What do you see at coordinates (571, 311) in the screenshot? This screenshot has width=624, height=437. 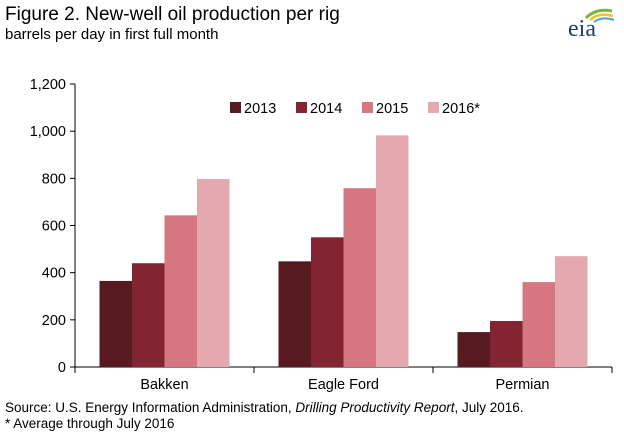 I see `bar-2016-permian` at bounding box center [571, 311].